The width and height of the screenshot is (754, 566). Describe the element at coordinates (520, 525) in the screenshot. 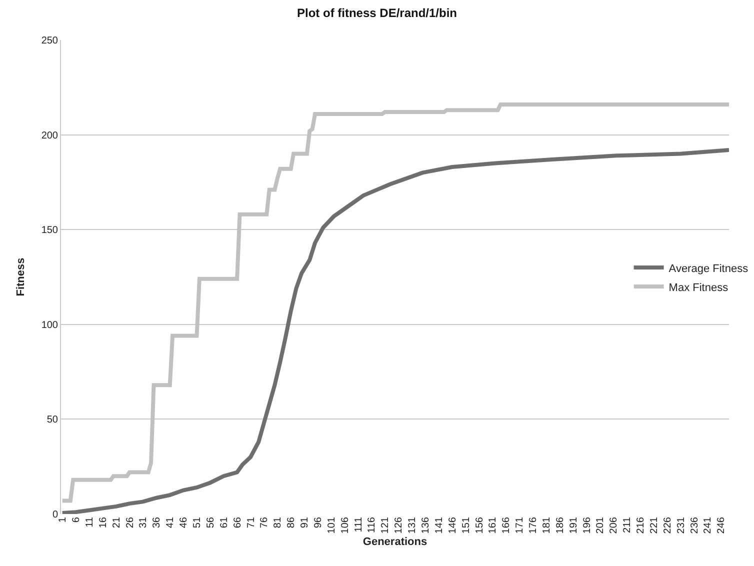

I see `x-tick-label: 171` at that location.